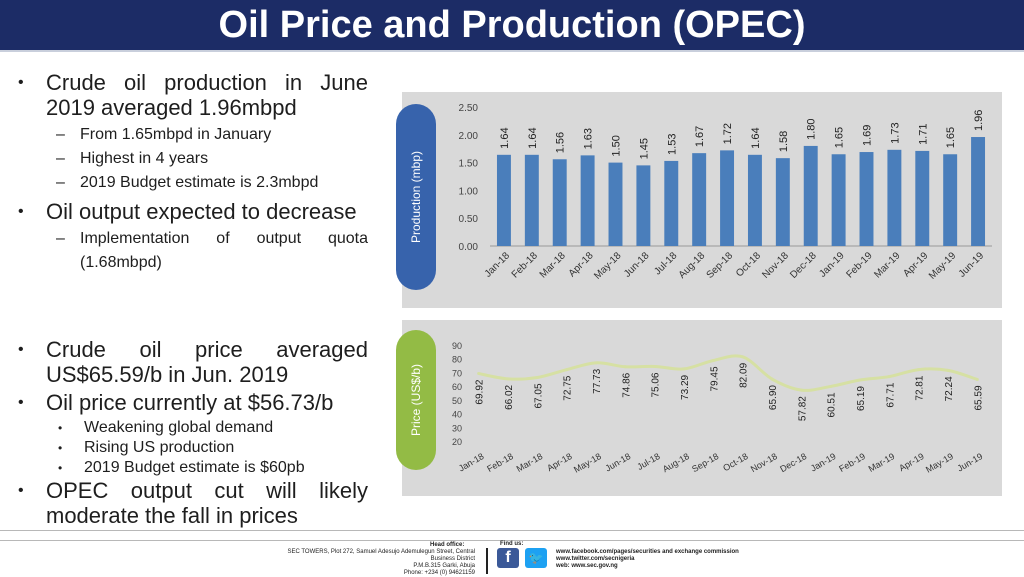 Image resolution: width=1024 pixels, height=577 pixels. I want to click on sub-bullet-text: 2019 Budget estimate is $60pb, so click(194, 467).